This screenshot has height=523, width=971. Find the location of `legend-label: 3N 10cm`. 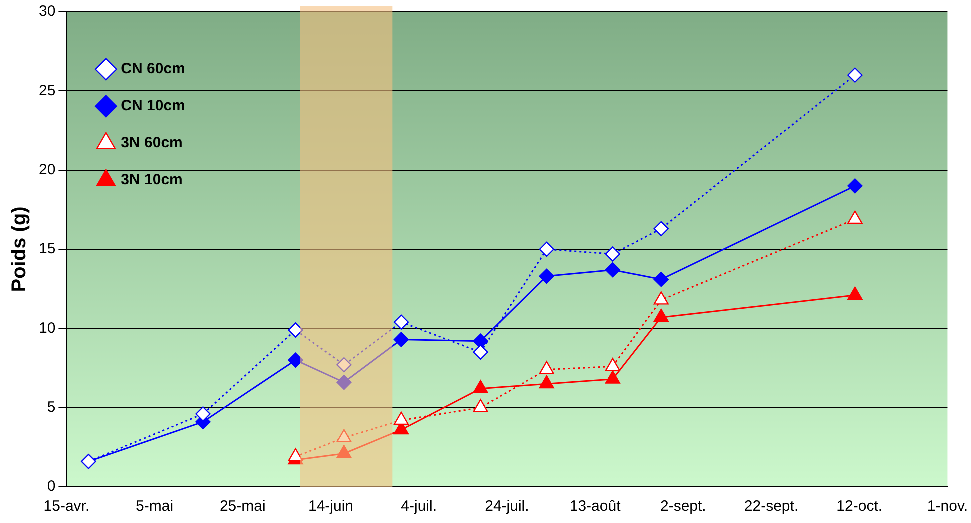

legend-label: 3N 10cm is located at coordinates (152, 180).